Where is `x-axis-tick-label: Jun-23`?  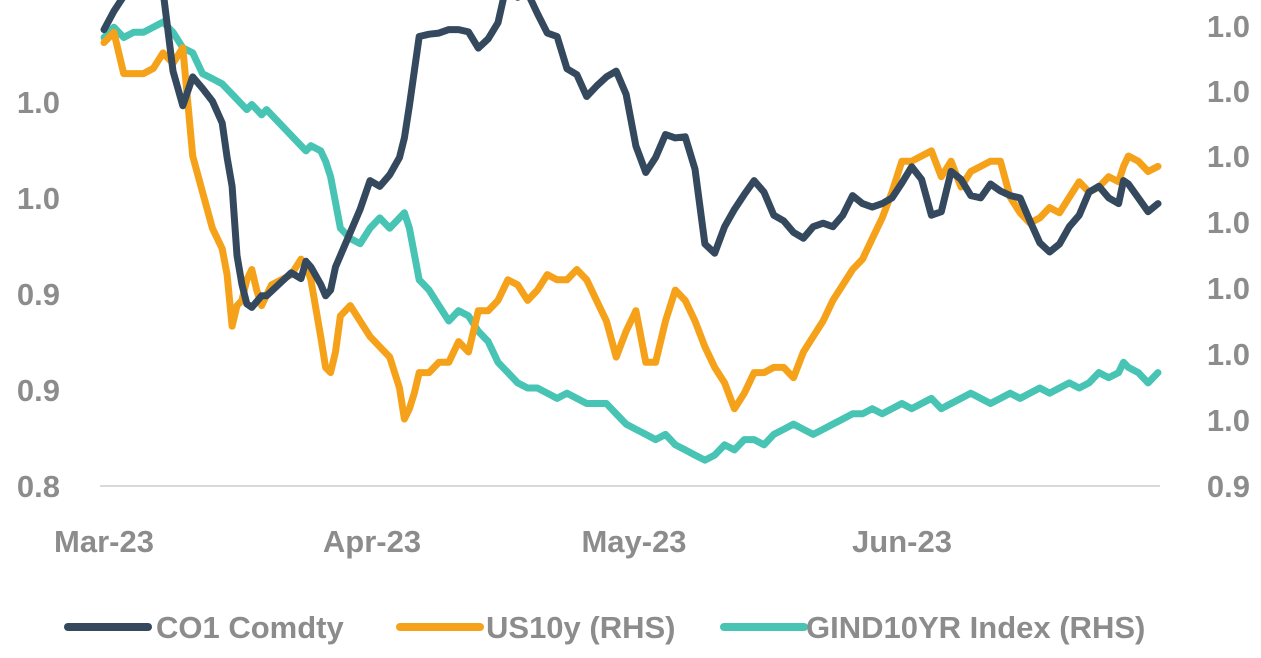
x-axis-tick-label: Jun-23 is located at coordinates (902, 541).